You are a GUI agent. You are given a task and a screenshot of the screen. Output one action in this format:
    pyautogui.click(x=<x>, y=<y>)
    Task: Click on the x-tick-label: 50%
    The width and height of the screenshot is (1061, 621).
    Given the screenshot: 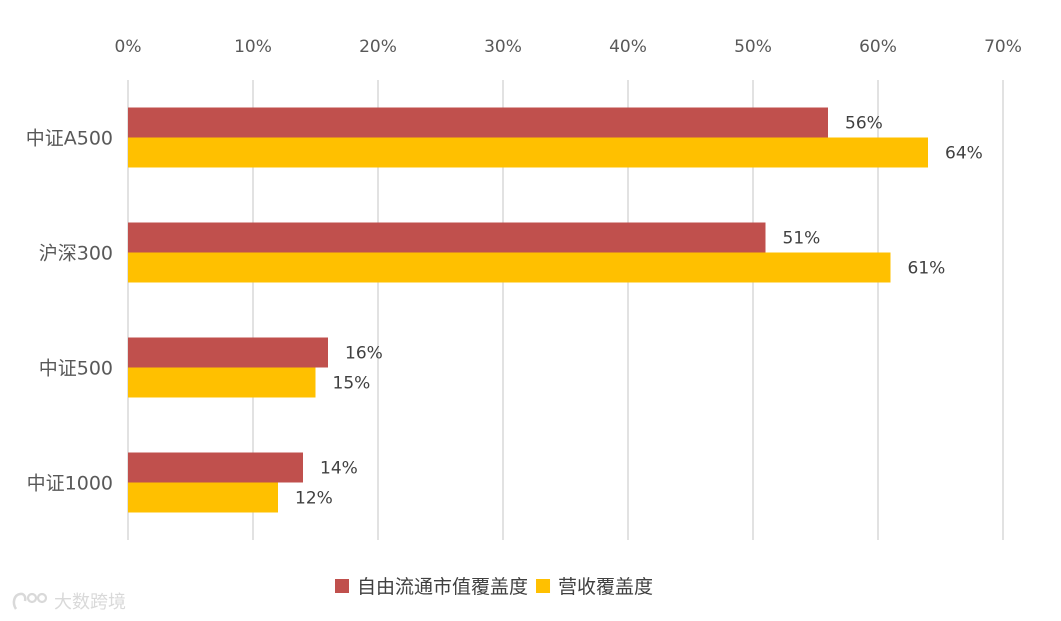 What is the action you would take?
    pyautogui.click(x=753, y=47)
    